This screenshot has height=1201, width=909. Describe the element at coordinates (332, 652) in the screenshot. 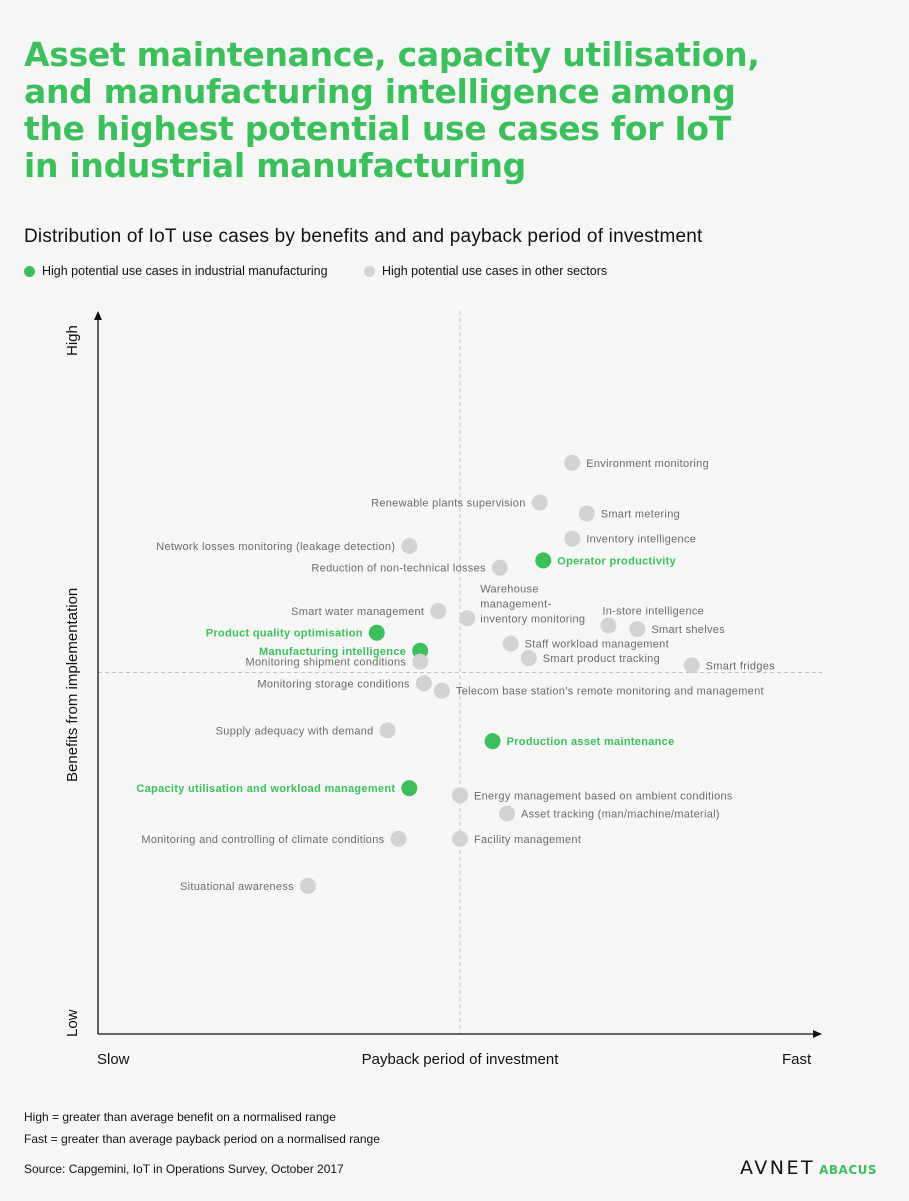

I see `point-label: Manufacturing intelligence` at that location.